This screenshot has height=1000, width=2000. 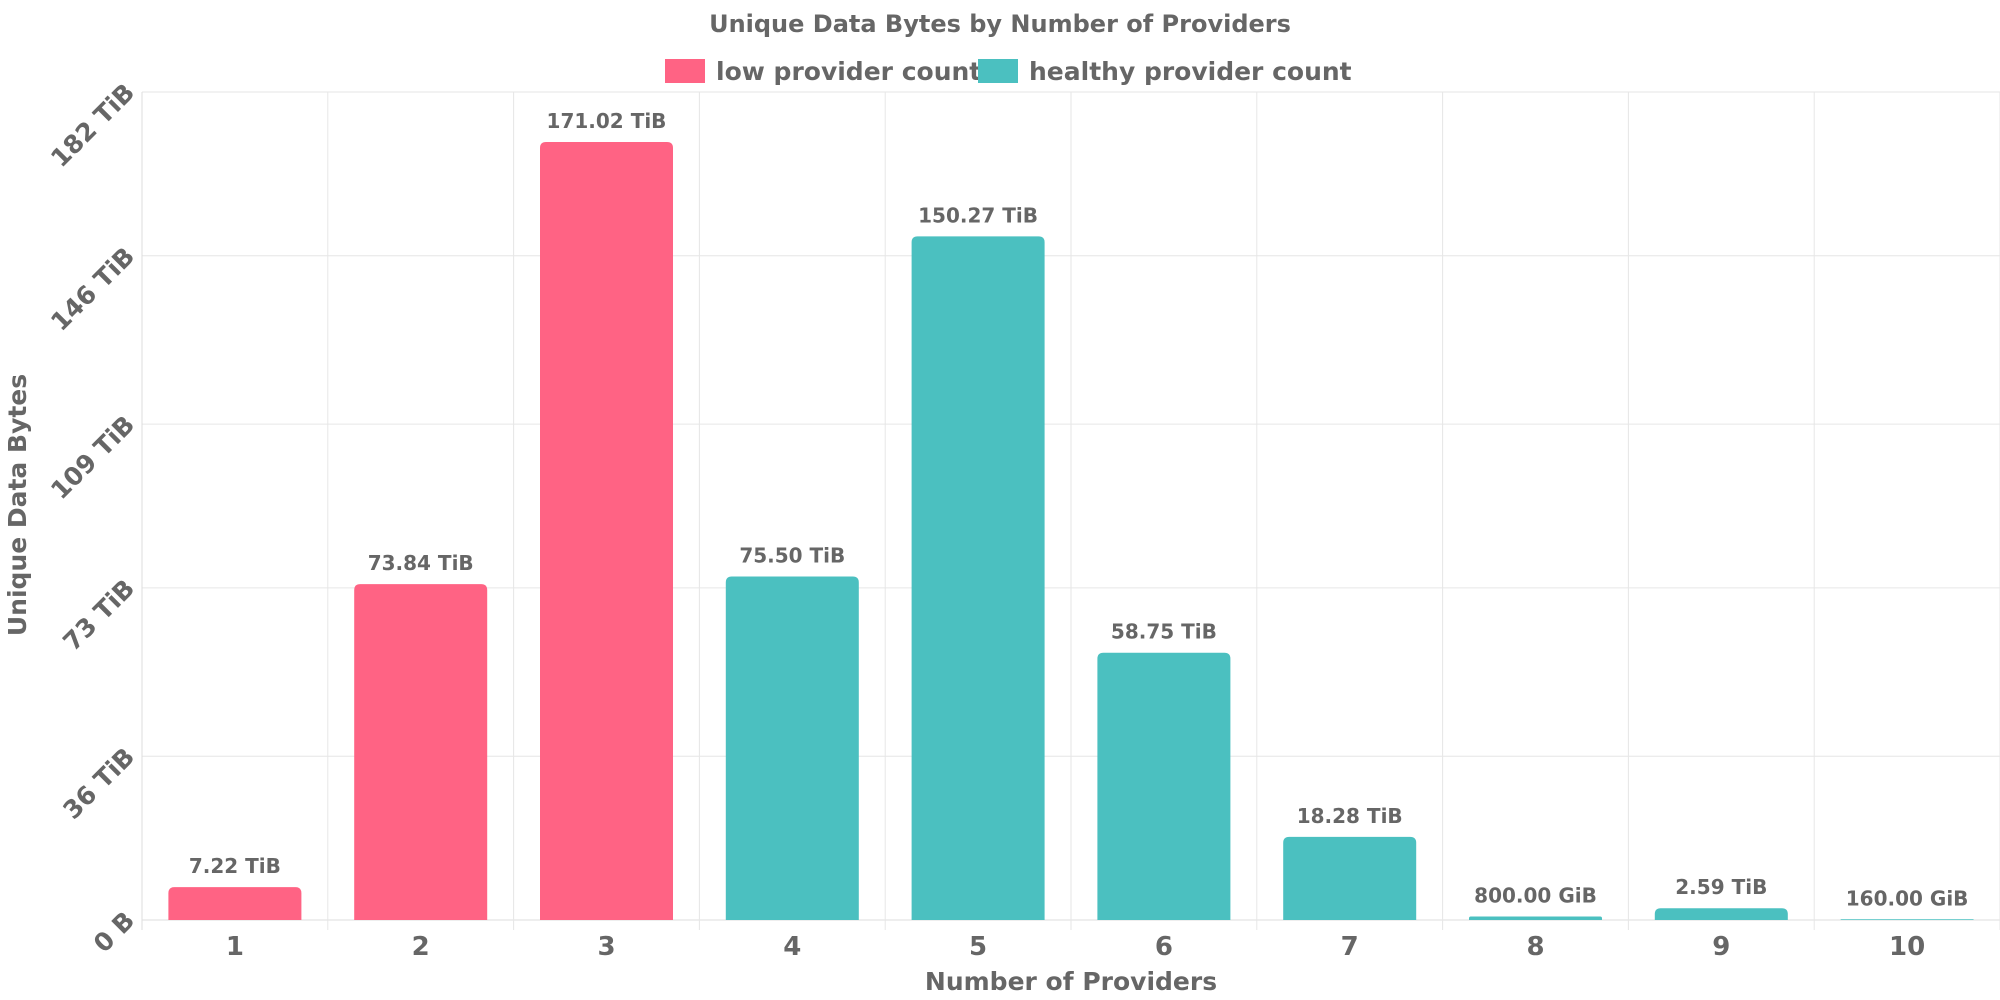 What do you see at coordinates (1907, 898) in the screenshot?
I see `value-label-10: 160.00 GiB` at bounding box center [1907, 898].